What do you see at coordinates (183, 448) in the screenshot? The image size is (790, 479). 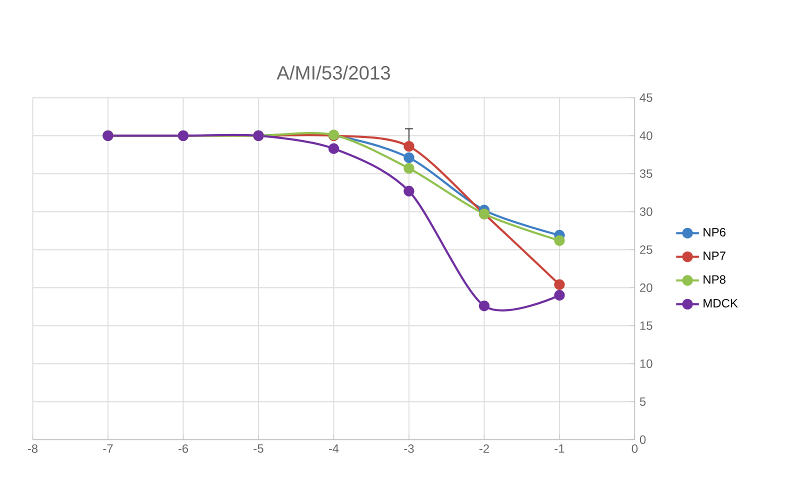 I see `x-tick-label: -6` at bounding box center [183, 448].